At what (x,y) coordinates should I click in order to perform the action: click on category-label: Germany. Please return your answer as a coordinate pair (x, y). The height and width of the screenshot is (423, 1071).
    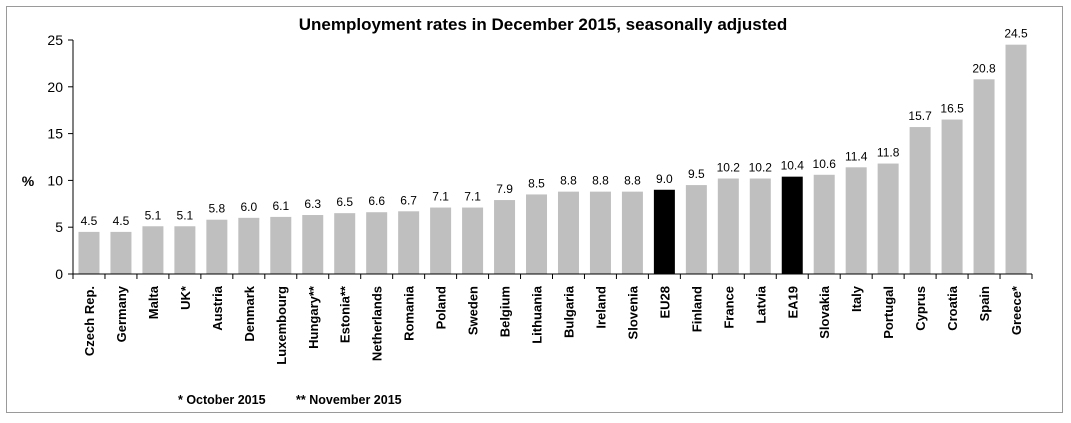
    Looking at the image, I should click on (121, 313).